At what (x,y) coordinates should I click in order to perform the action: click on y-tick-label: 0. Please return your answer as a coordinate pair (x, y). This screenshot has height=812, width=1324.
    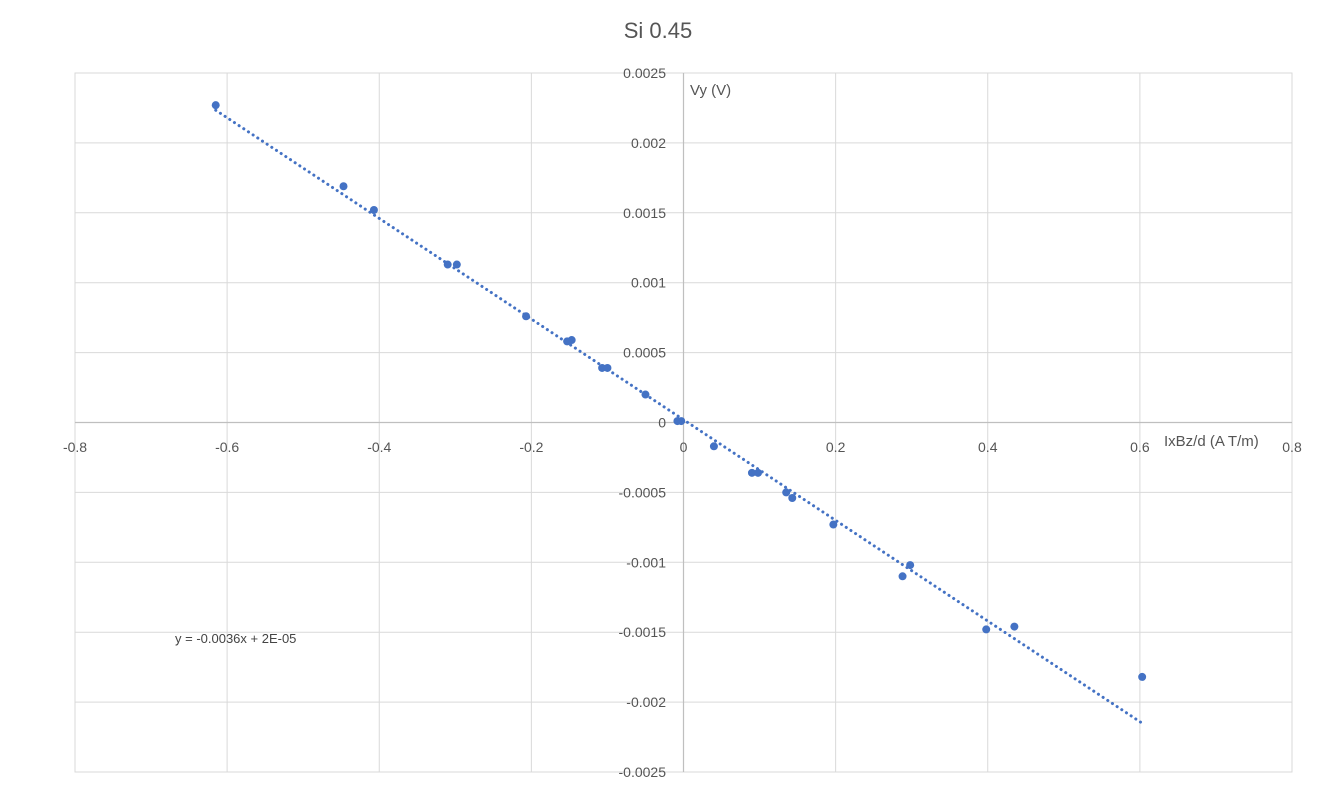
    Looking at the image, I should click on (662, 423).